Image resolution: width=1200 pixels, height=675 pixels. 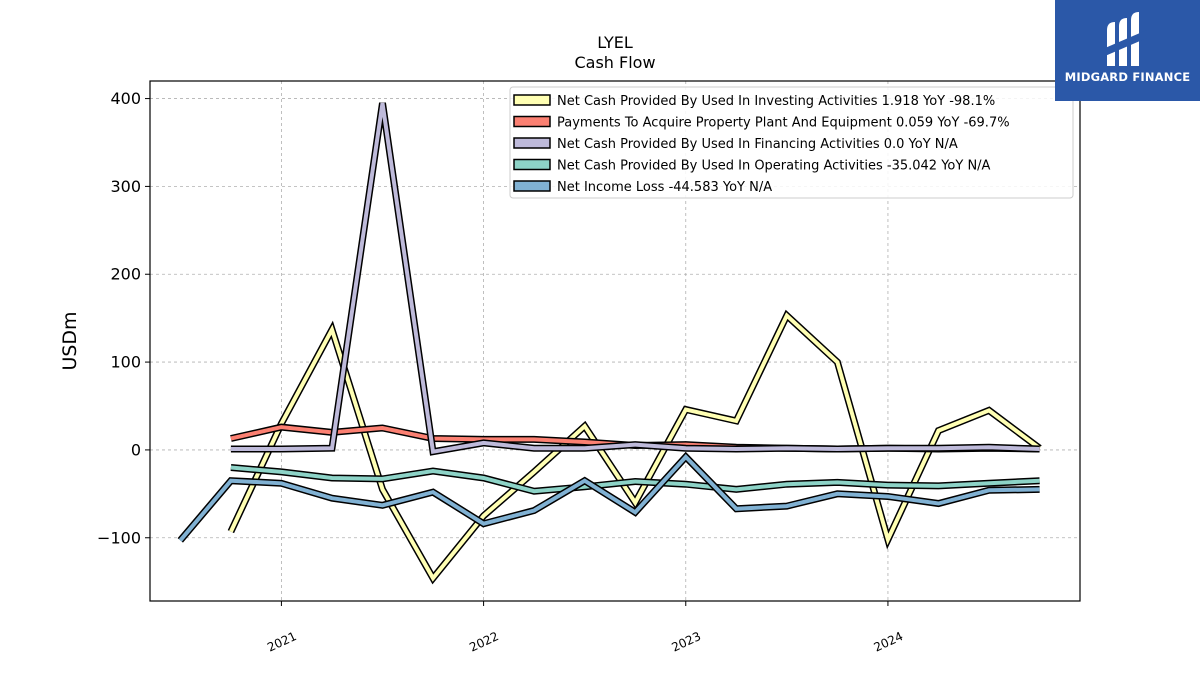 What do you see at coordinates (615, 42) in the screenshot?
I see `chart-title: LYEL` at bounding box center [615, 42].